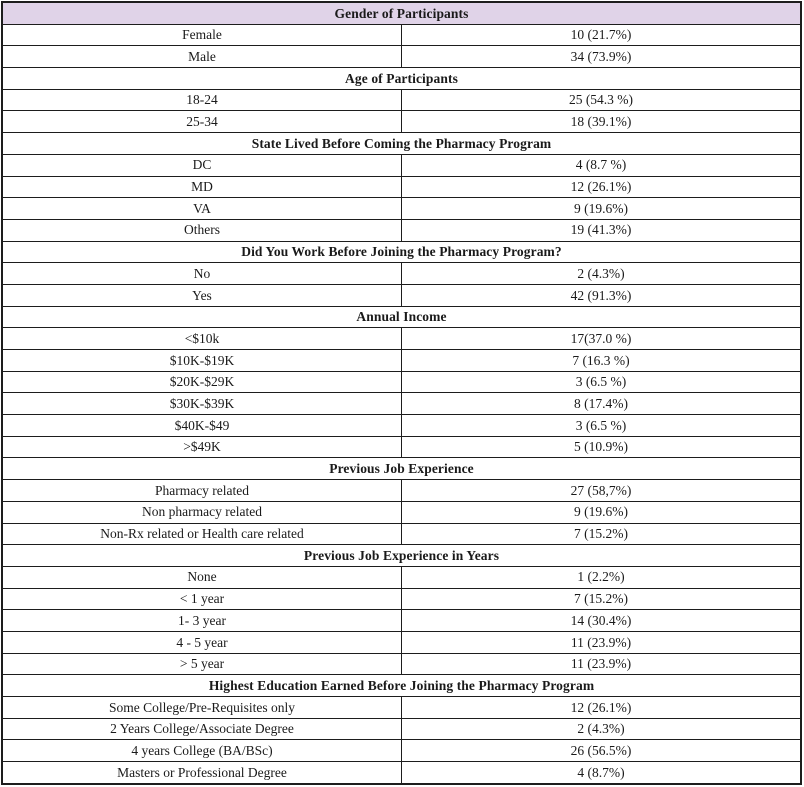 This screenshot has width=804, height=787. Describe the element at coordinates (201, 187) in the screenshot. I see `category-cell: MD` at that location.